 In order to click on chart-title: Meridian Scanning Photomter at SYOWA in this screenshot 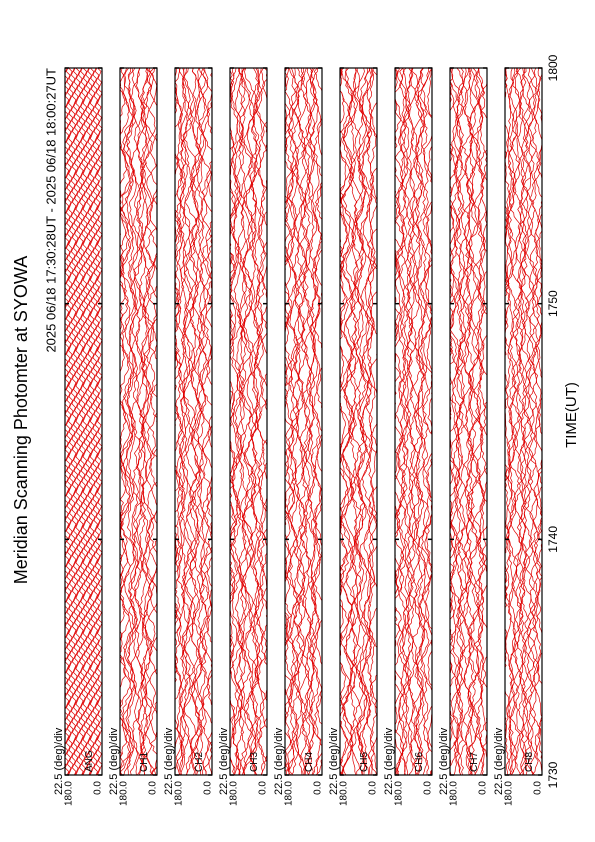, I will do `click(21, 420)`.